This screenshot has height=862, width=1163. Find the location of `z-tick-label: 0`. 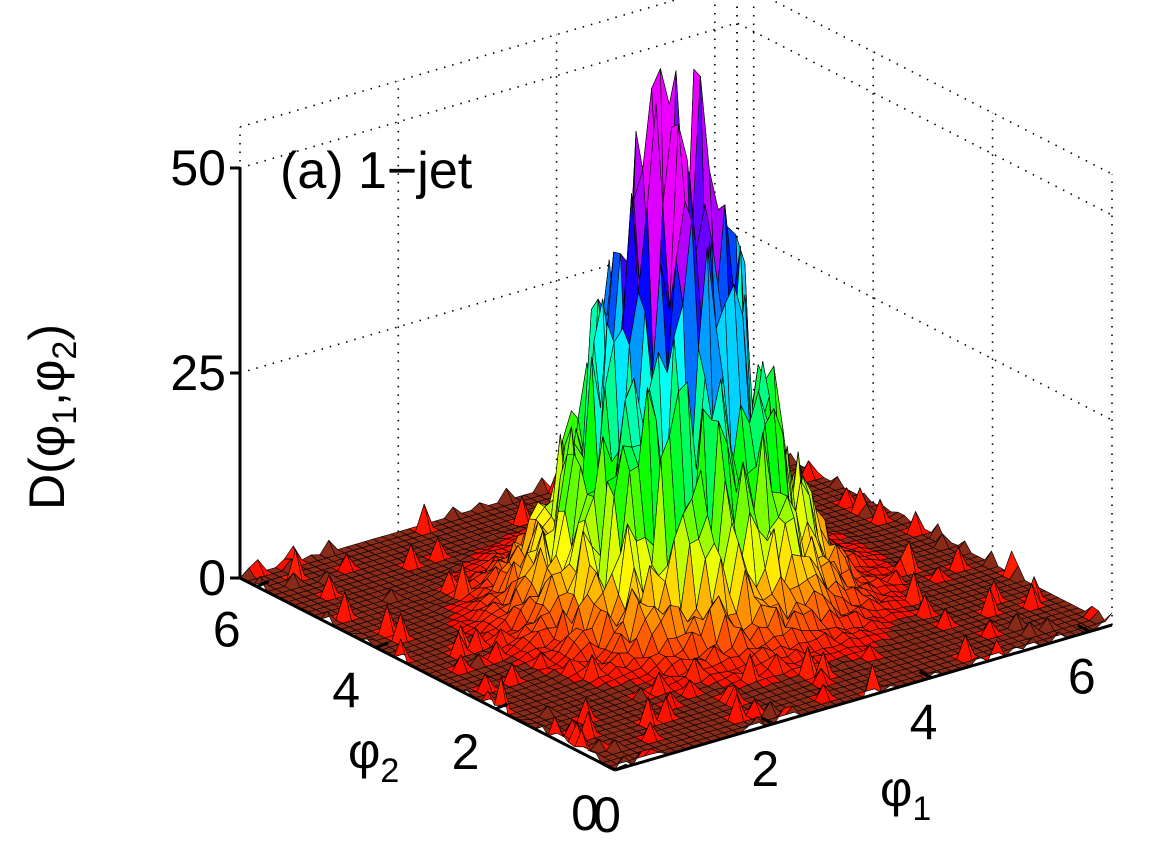

z-tick-label: 0 is located at coordinates (212, 578).